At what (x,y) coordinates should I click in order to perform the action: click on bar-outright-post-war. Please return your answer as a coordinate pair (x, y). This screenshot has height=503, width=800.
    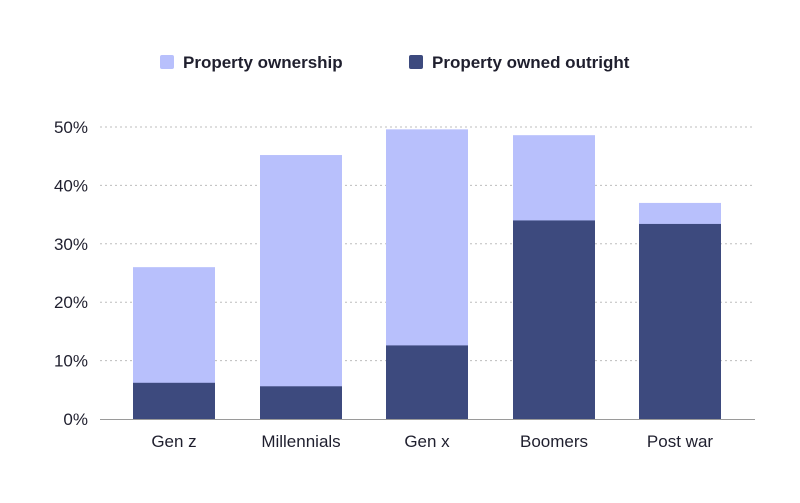
    Looking at the image, I should click on (680, 321).